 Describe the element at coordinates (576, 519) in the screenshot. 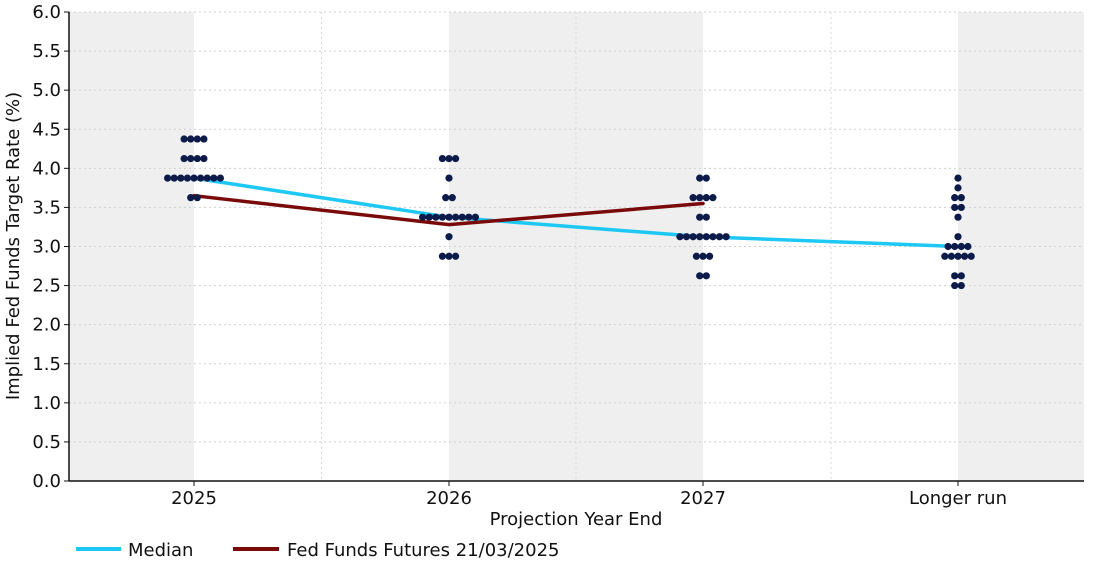

I see `x-axis-title: Projection Year End` at that location.